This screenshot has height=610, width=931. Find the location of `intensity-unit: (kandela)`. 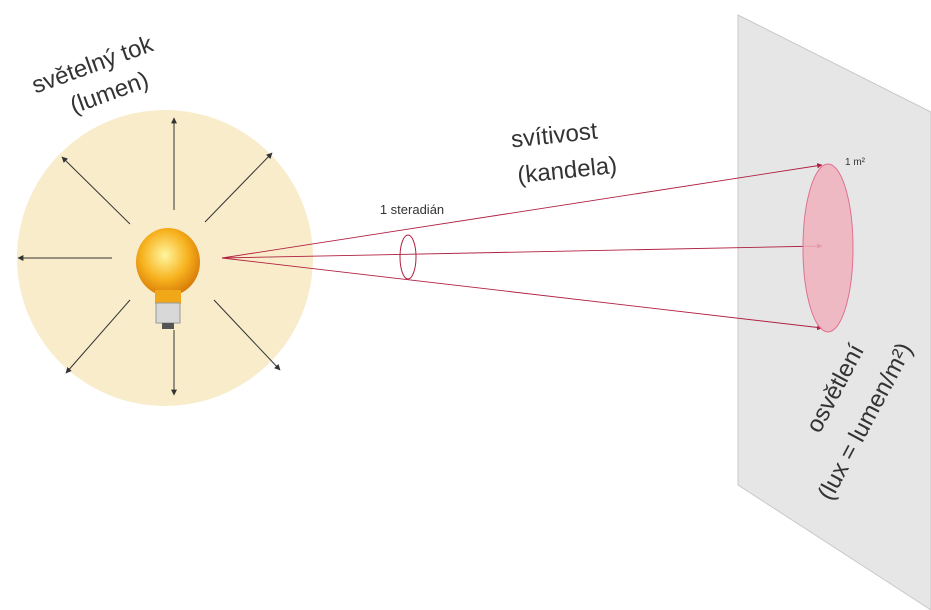

intensity-unit: (kandela) is located at coordinates (567, 170).